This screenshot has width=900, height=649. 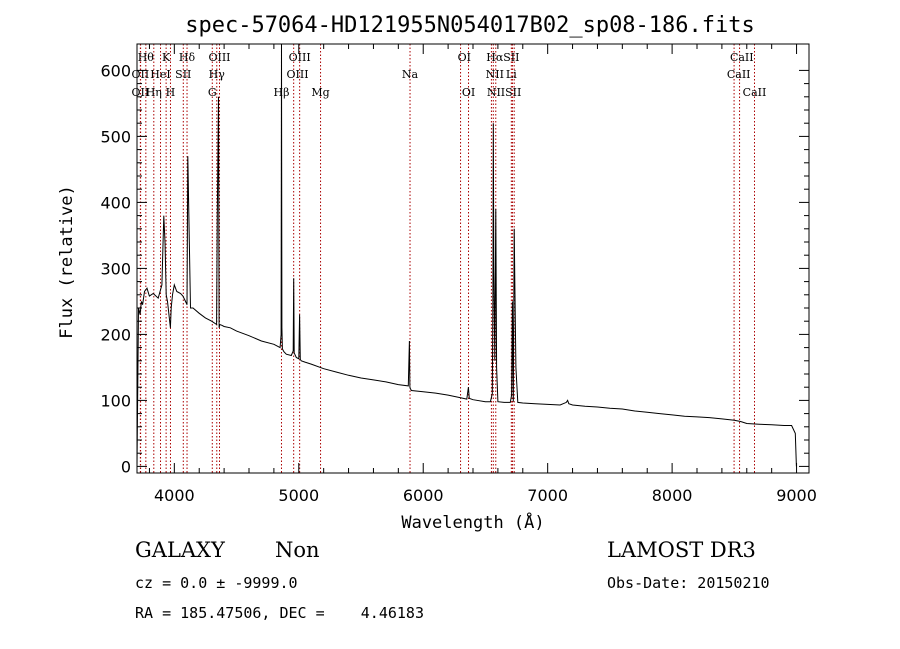 What do you see at coordinates (297, 550) in the screenshot?
I see `subclass-label: Non` at bounding box center [297, 550].